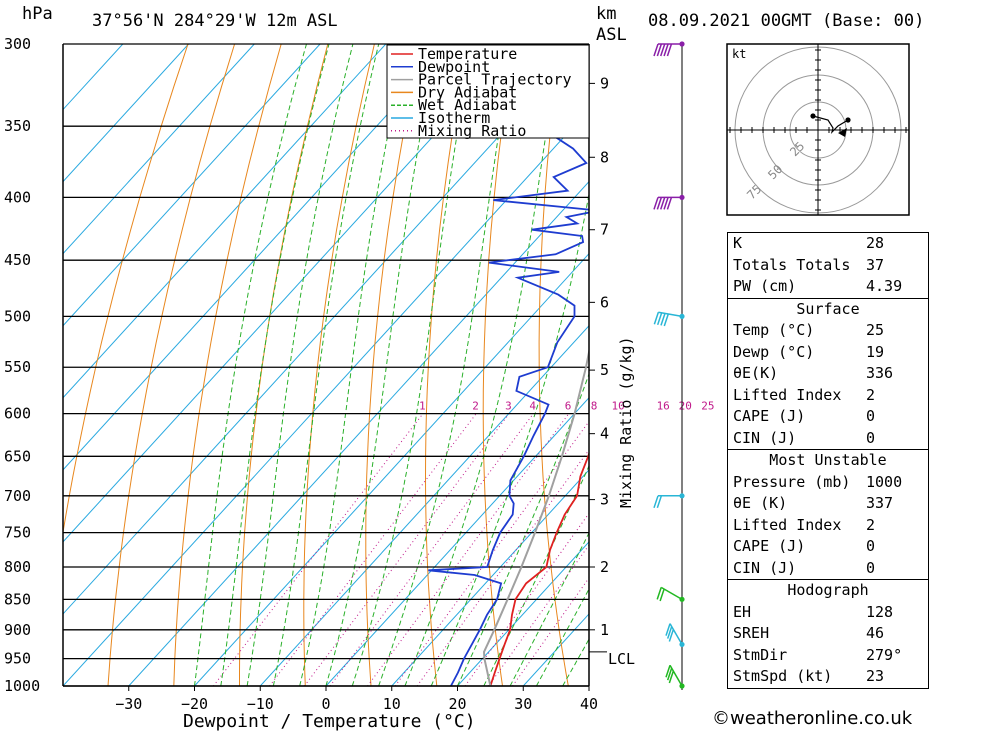  I want to click on pressure-tick-label: 800, so click(17, 567).